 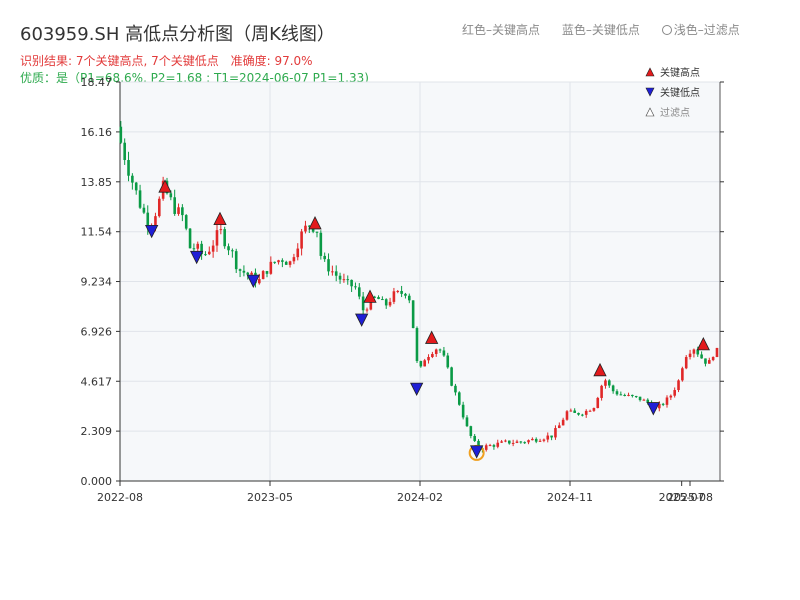 I want to click on x-tick-label: 2025-07, so click(x=682, y=497).